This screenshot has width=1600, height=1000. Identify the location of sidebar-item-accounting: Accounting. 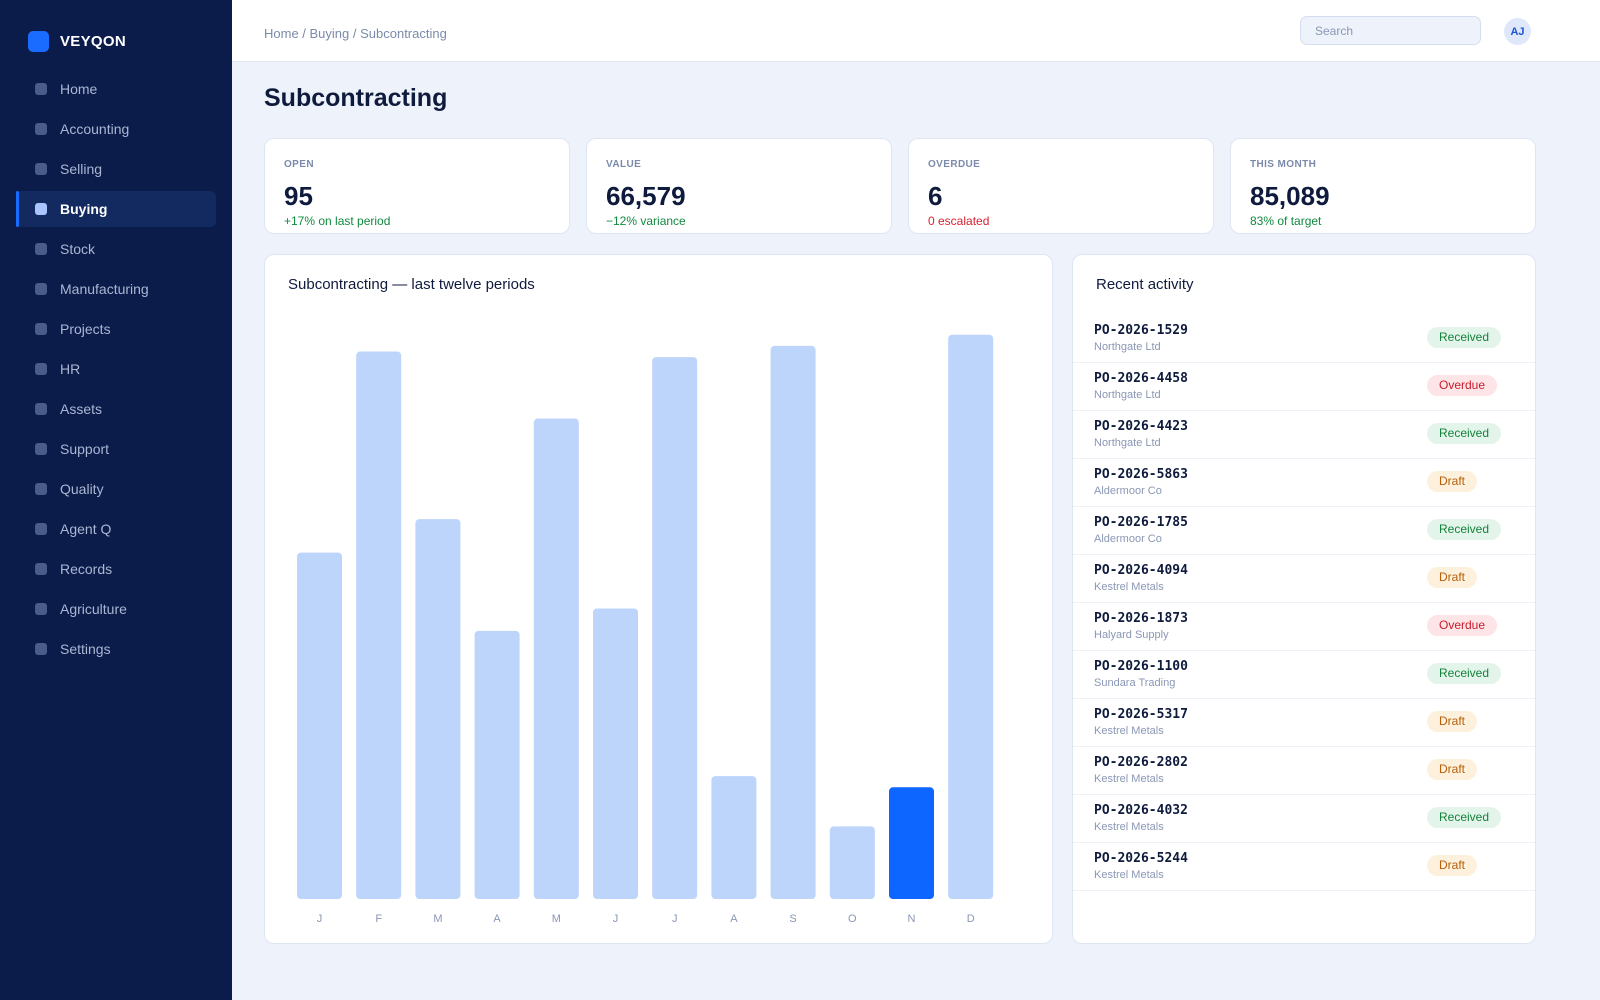
(116, 129).